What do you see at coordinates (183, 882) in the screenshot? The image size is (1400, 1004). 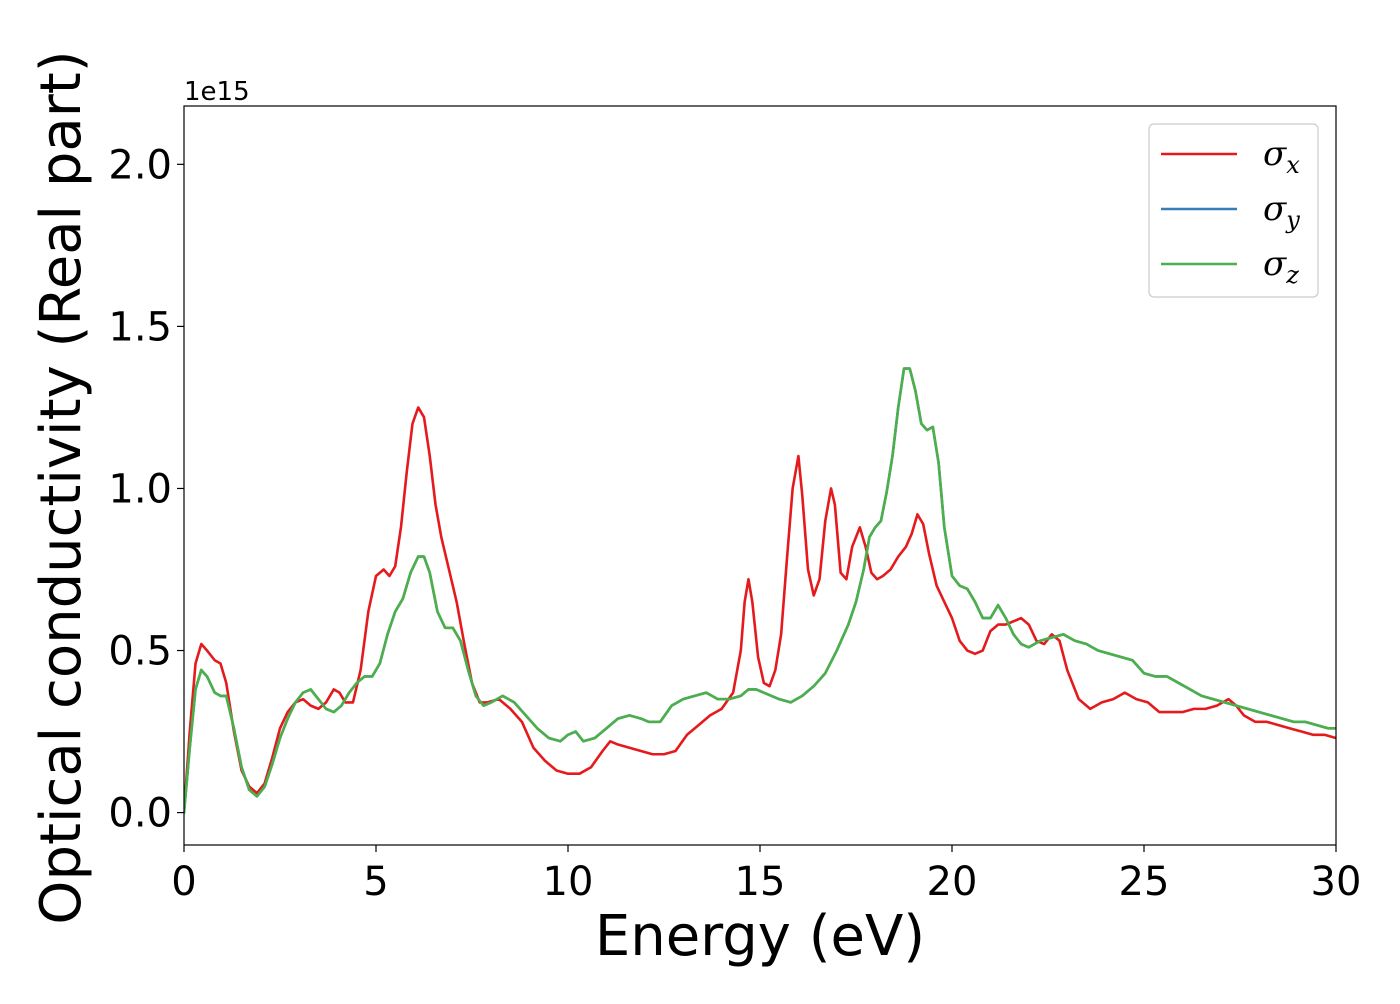 I see `x-tick-label: 0` at bounding box center [183, 882].